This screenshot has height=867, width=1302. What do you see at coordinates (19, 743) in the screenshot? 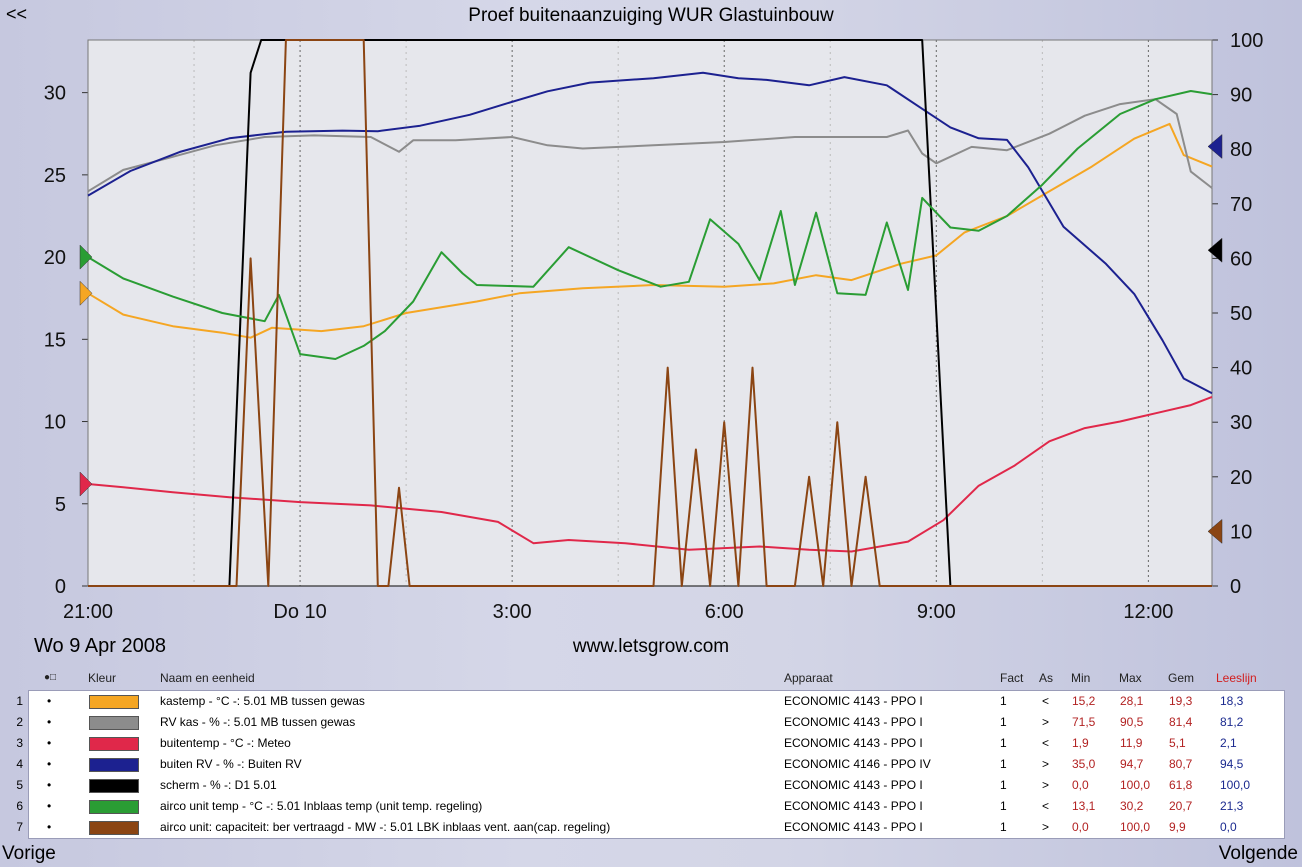
I see `row-number: 3` at bounding box center [19, 743].